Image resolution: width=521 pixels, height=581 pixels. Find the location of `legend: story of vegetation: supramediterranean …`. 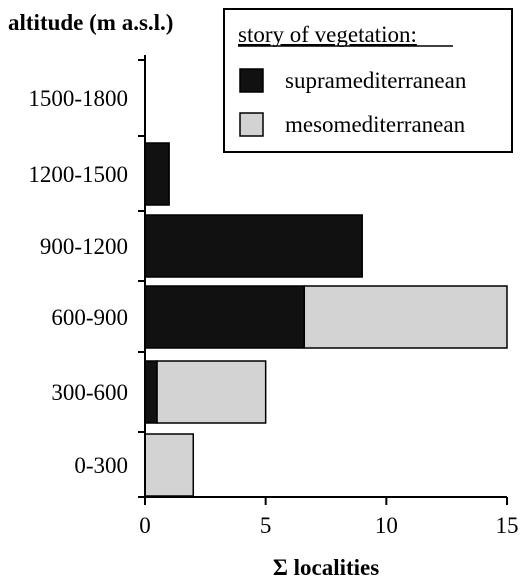

legend: story of vegetation: supramediterranean … is located at coordinates (368, 80).